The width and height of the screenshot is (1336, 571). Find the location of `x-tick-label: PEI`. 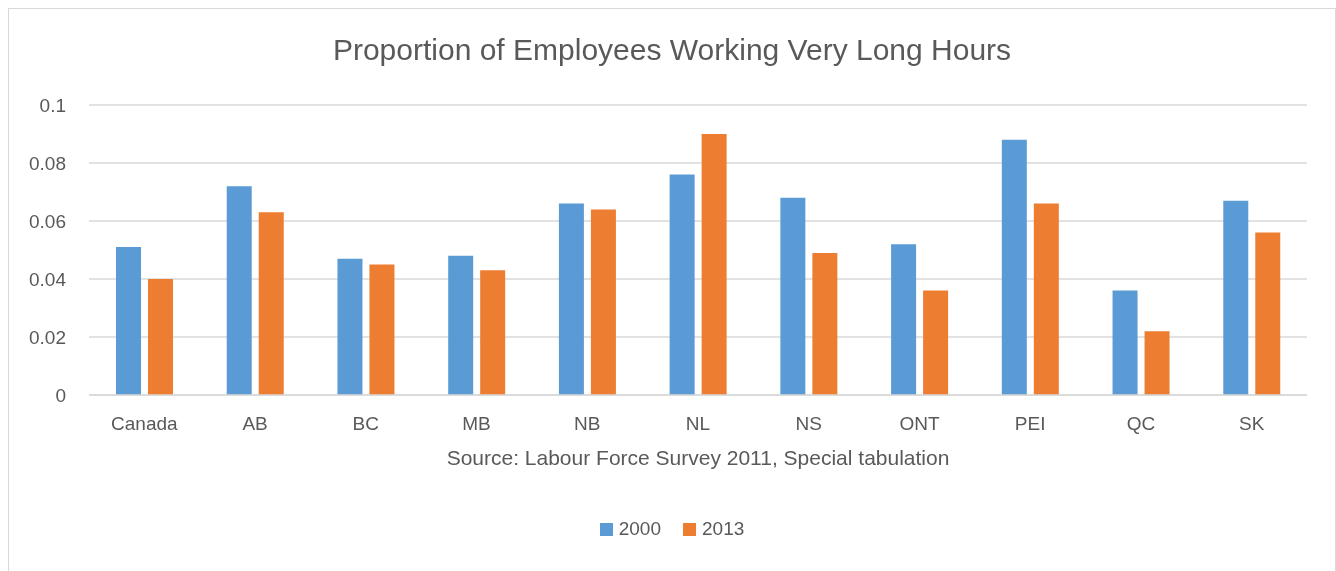

x-tick-label: PEI is located at coordinates (1030, 424).